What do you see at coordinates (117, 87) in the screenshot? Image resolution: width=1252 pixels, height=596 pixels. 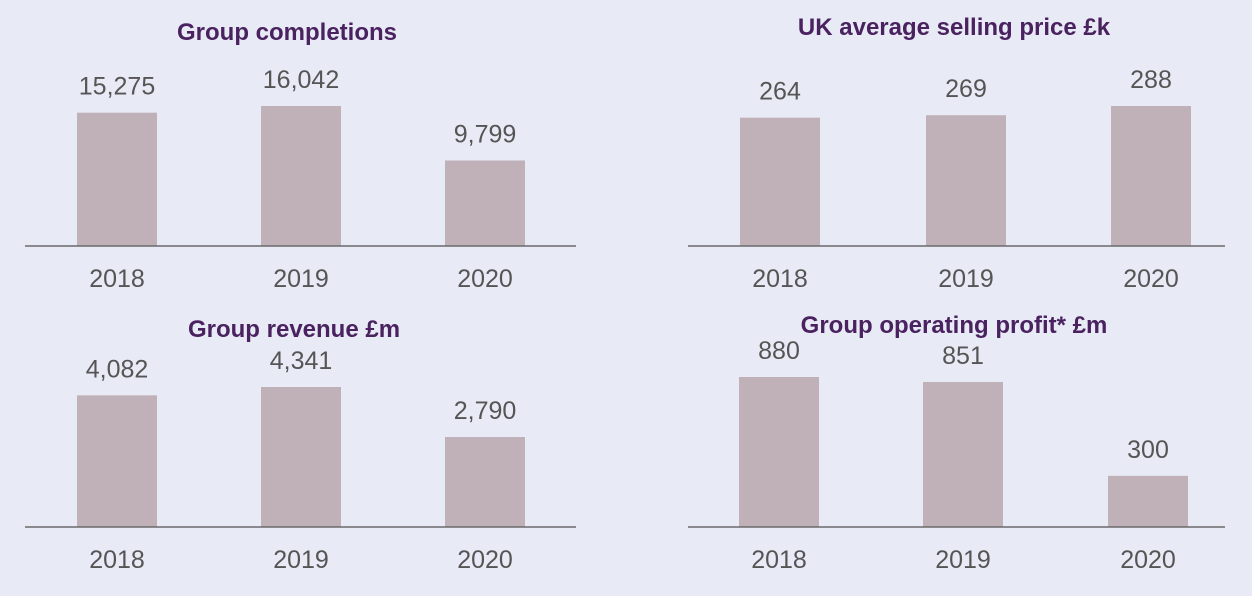 I see `data-label: 15,275` at bounding box center [117, 87].